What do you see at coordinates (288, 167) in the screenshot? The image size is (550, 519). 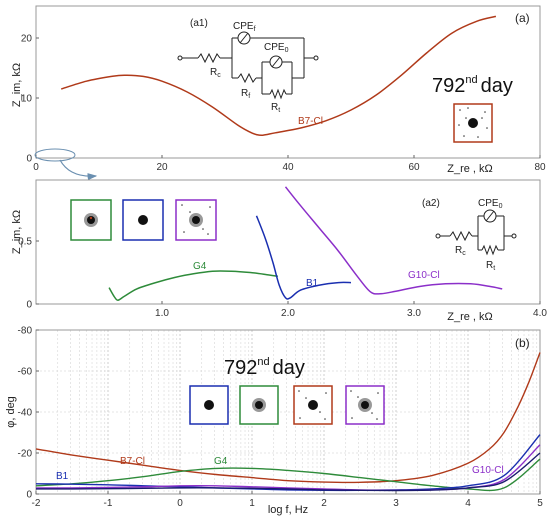 I see `x-tick-label: 40` at bounding box center [288, 167].